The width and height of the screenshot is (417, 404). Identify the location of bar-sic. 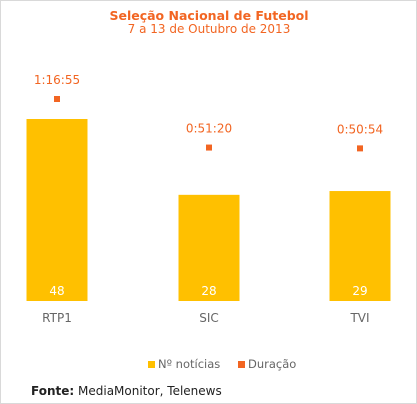
(209, 247).